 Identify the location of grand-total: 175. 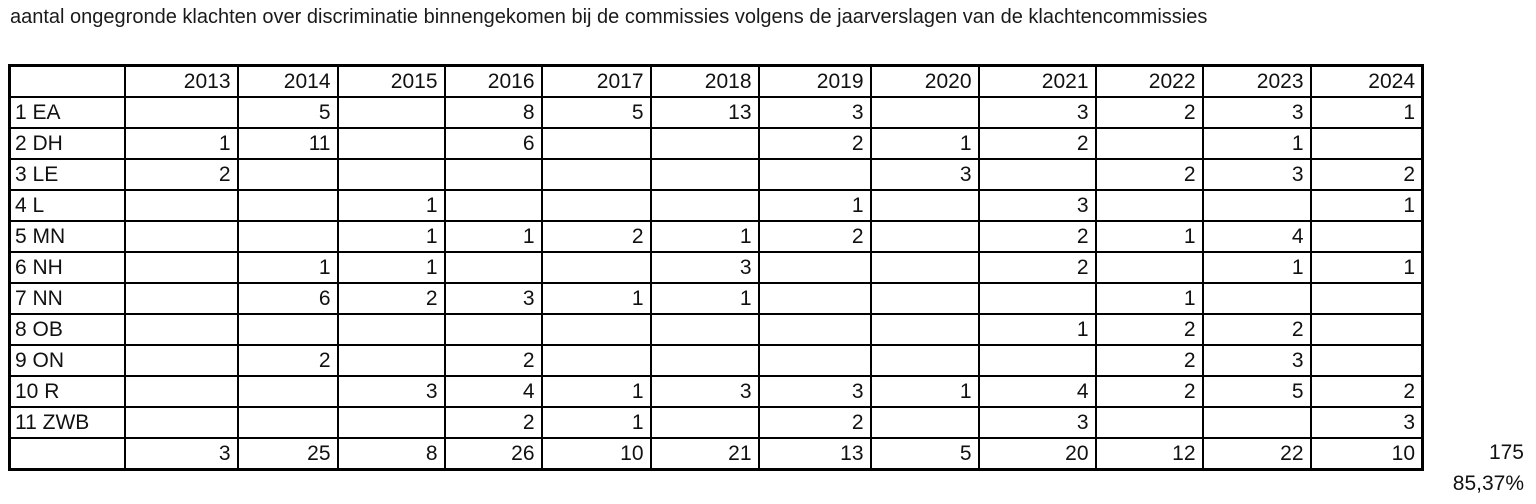
(1506, 452).